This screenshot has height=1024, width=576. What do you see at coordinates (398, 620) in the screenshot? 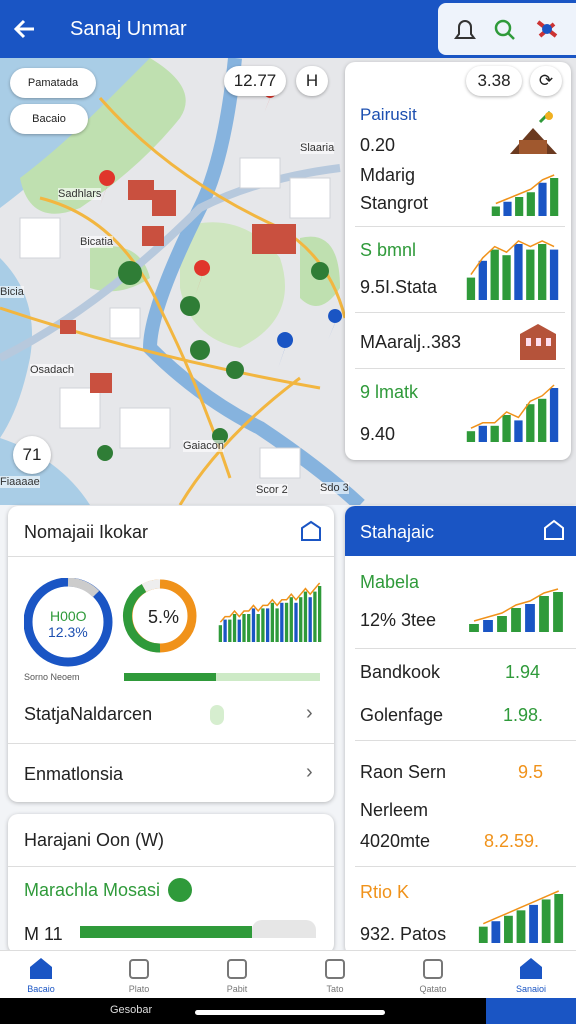
I see `stat-detail: 12% 3tee` at bounding box center [398, 620].